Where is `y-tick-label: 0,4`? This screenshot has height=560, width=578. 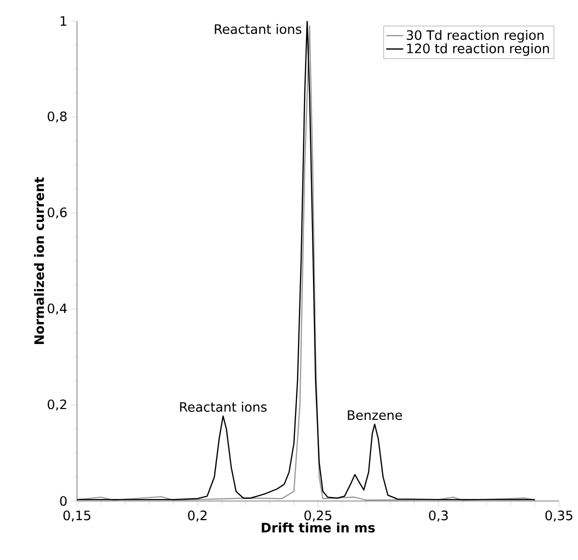 y-tick-label: 0,4 is located at coordinates (57, 309).